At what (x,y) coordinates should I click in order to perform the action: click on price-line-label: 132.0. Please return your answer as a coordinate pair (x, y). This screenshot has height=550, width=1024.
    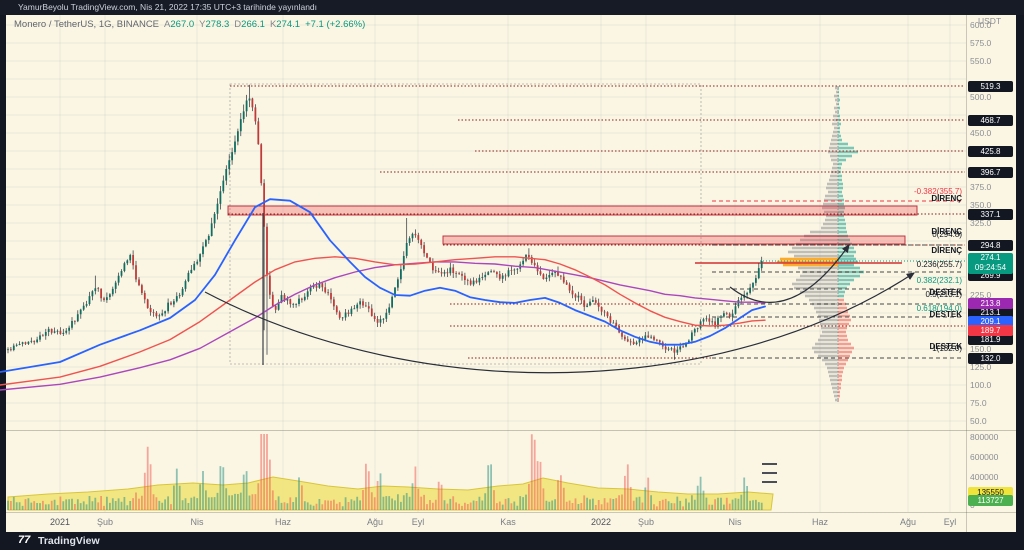
    Looking at the image, I should click on (990, 358).